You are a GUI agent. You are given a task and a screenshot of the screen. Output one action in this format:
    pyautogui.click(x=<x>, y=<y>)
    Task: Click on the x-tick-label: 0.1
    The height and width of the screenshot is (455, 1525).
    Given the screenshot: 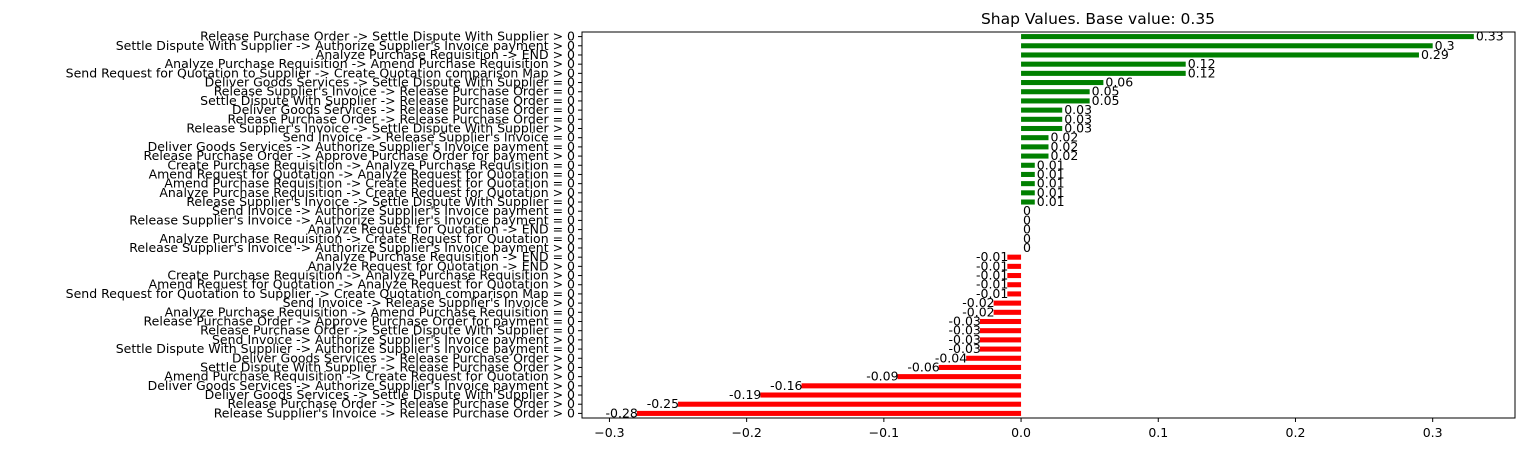 What is the action you would take?
    pyautogui.click(x=1158, y=432)
    